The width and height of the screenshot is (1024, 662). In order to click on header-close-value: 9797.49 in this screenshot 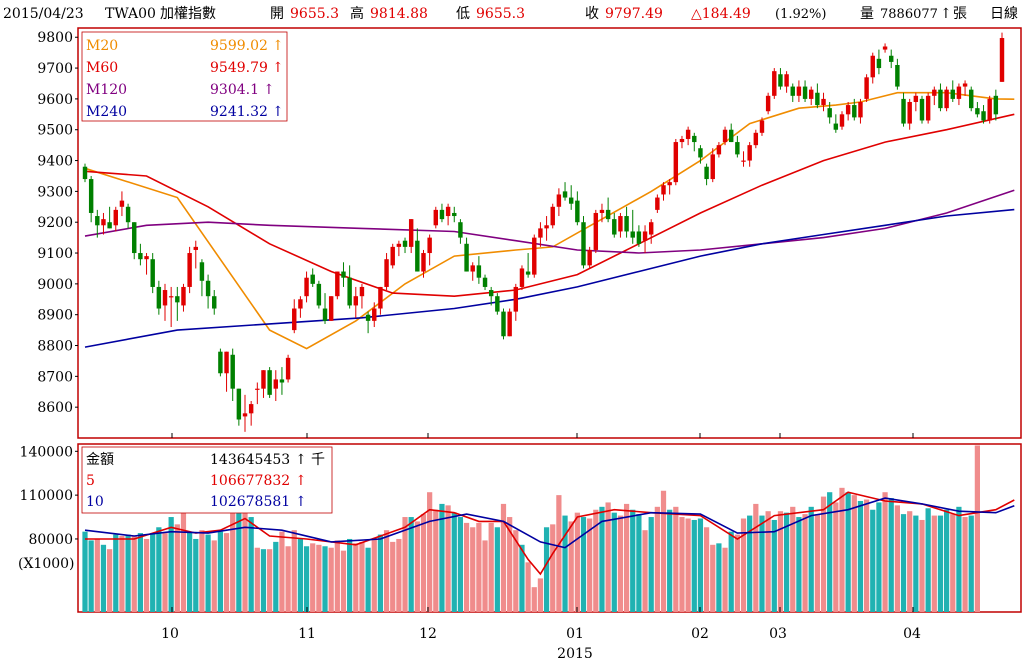, I will do `click(634, 14)`.